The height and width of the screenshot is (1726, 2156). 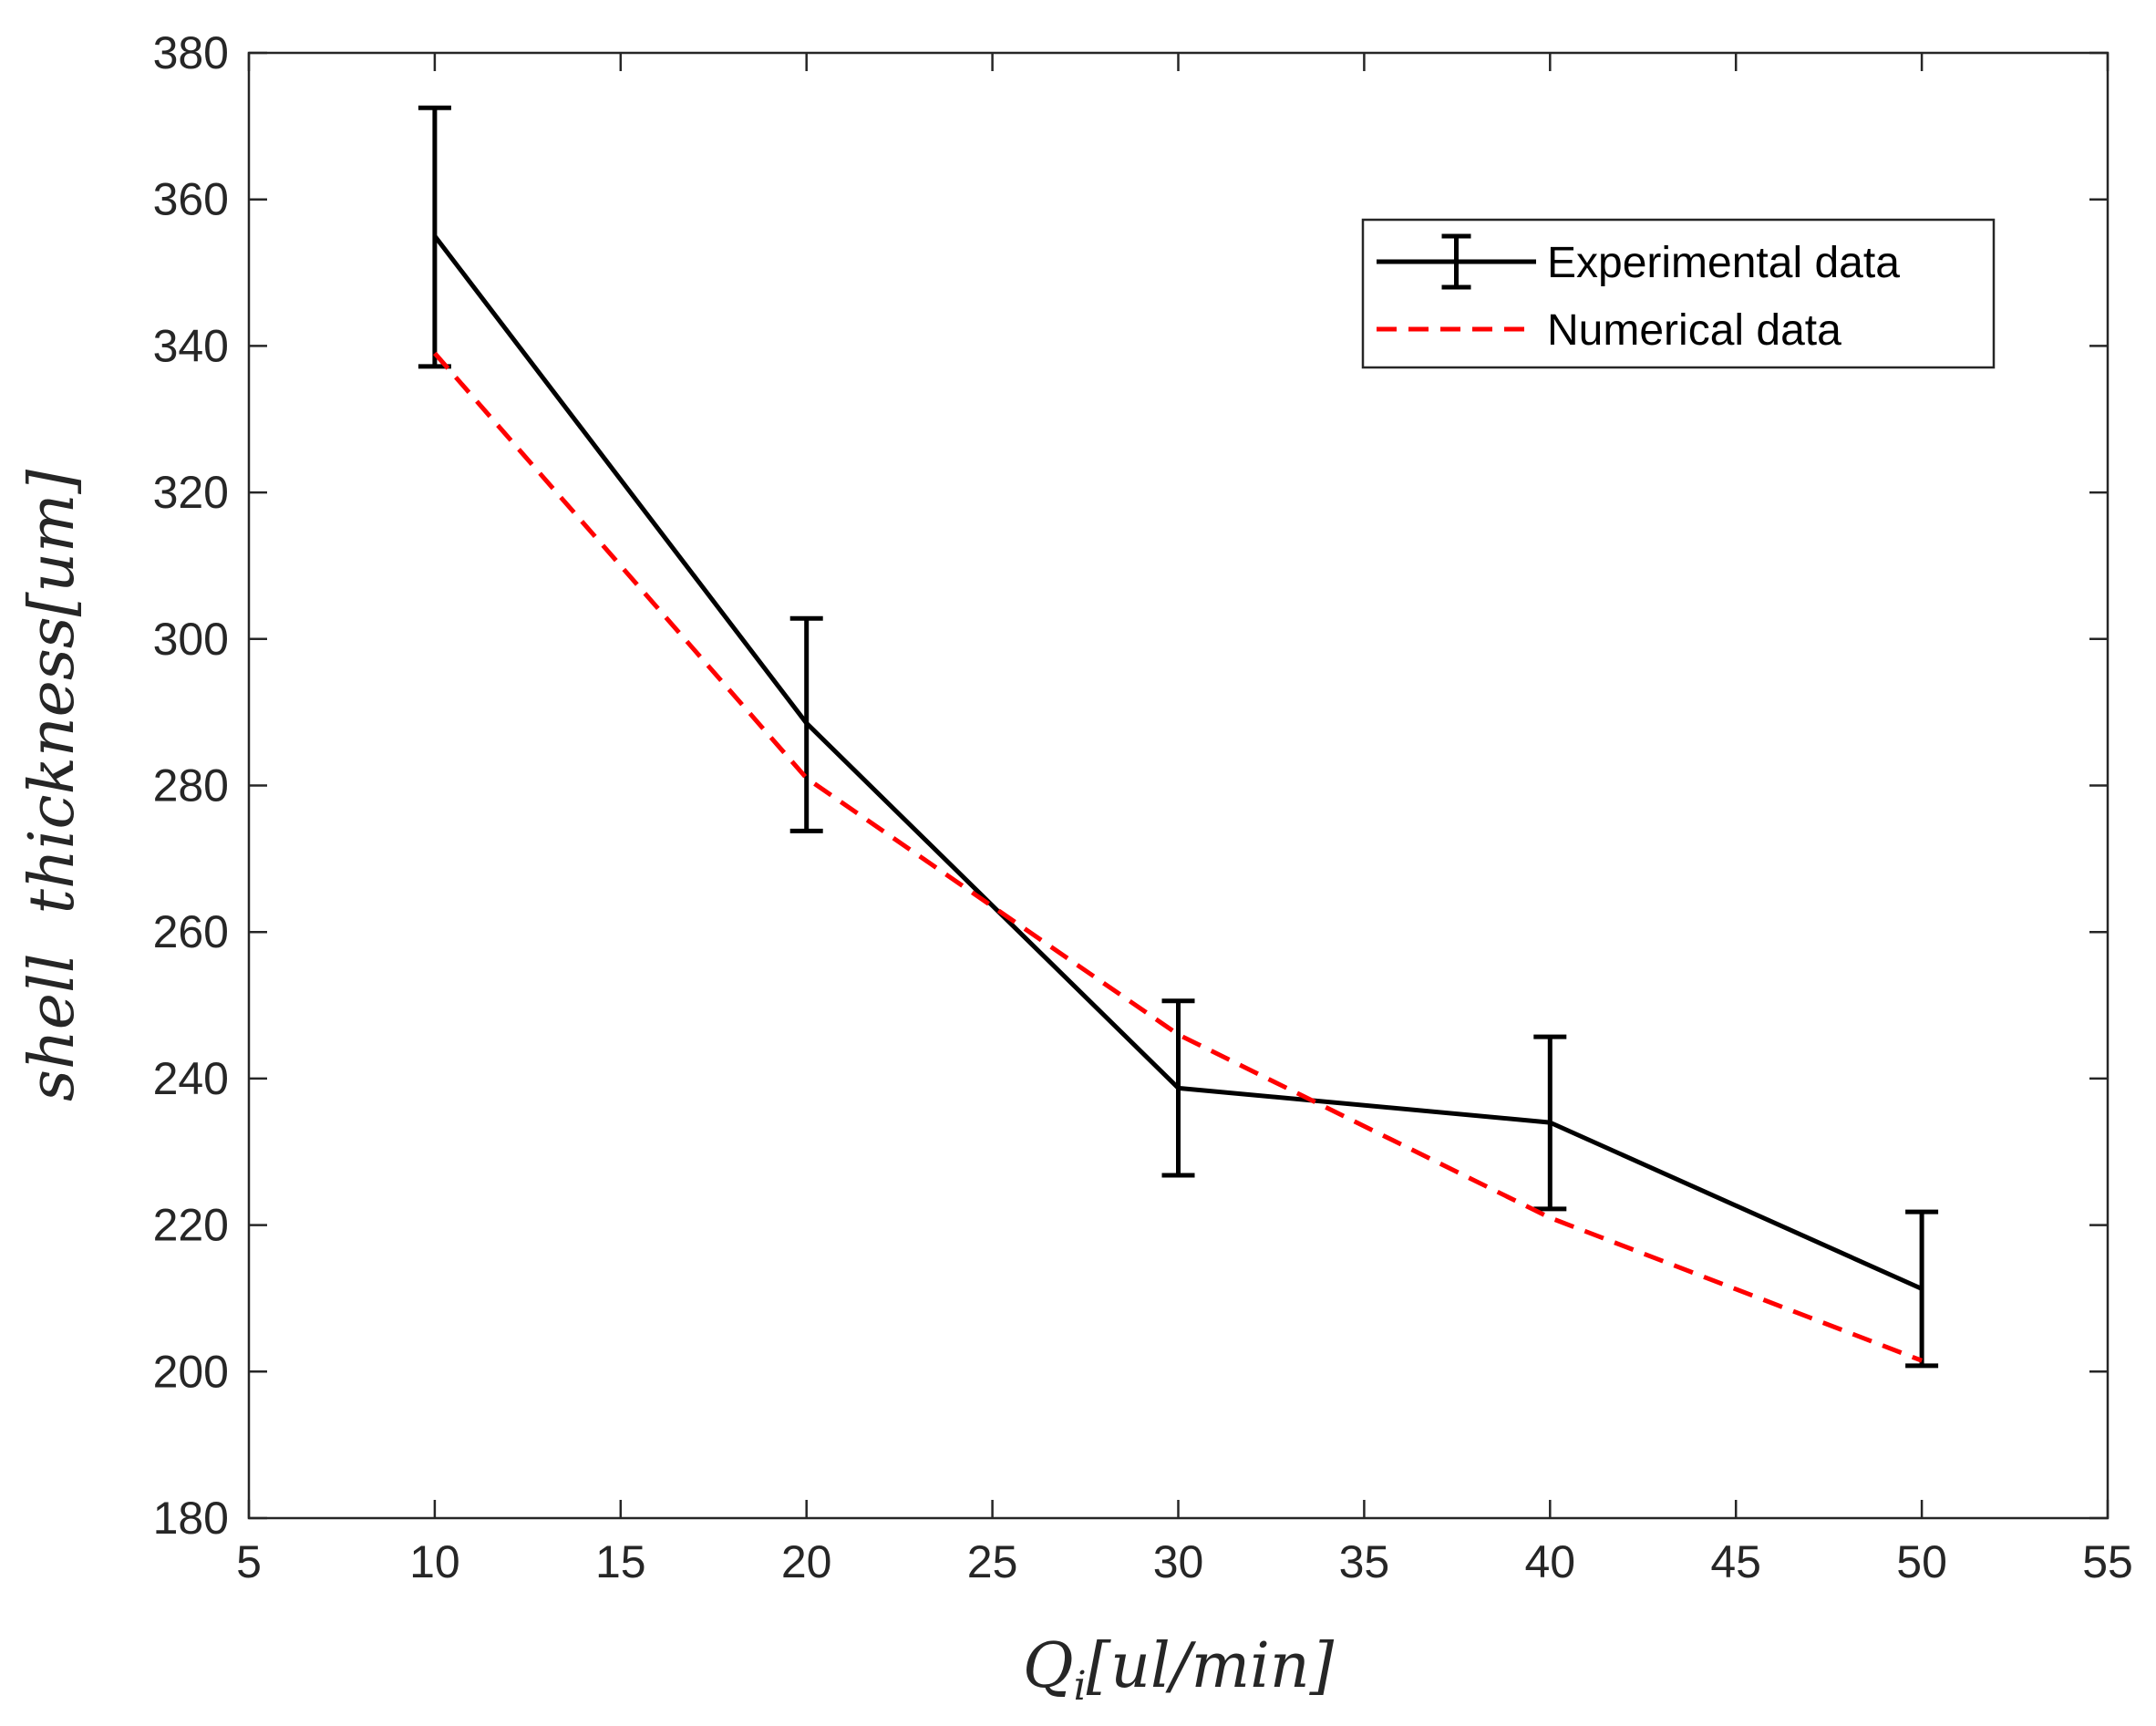 I want to click on legend-label: Numerical data, so click(x=1694, y=330).